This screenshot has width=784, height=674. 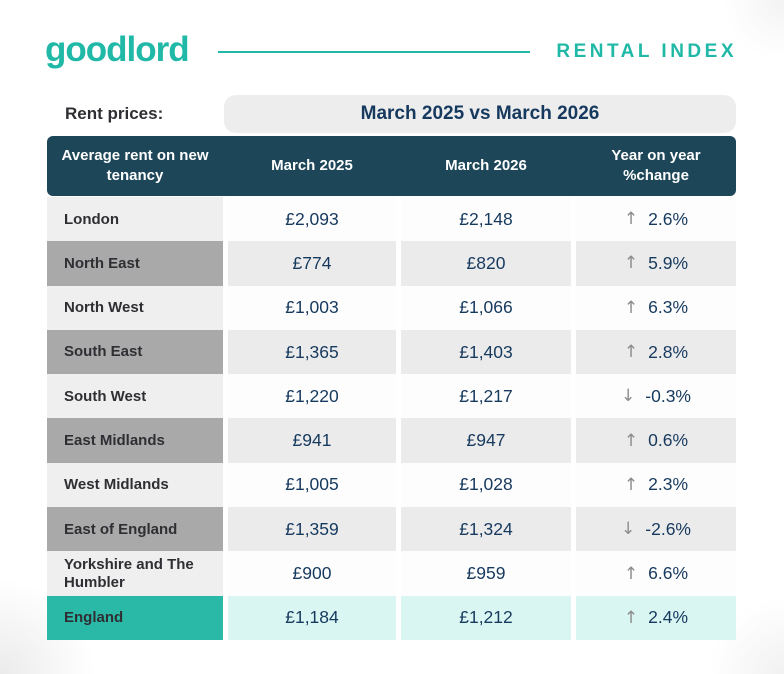 What do you see at coordinates (486, 485) in the screenshot?
I see `march-2026-value: £1,028` at bounding box center [486, 485].